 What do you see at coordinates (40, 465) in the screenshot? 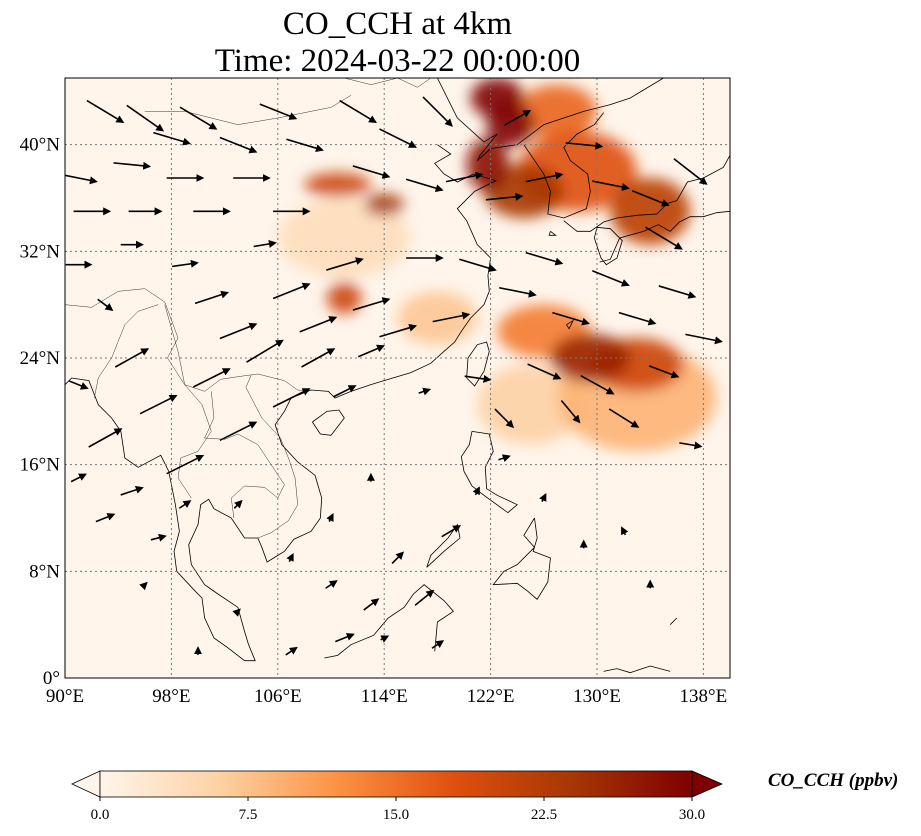
I see `lat-tick-label: 16°N` at bounding box center [40, 465].